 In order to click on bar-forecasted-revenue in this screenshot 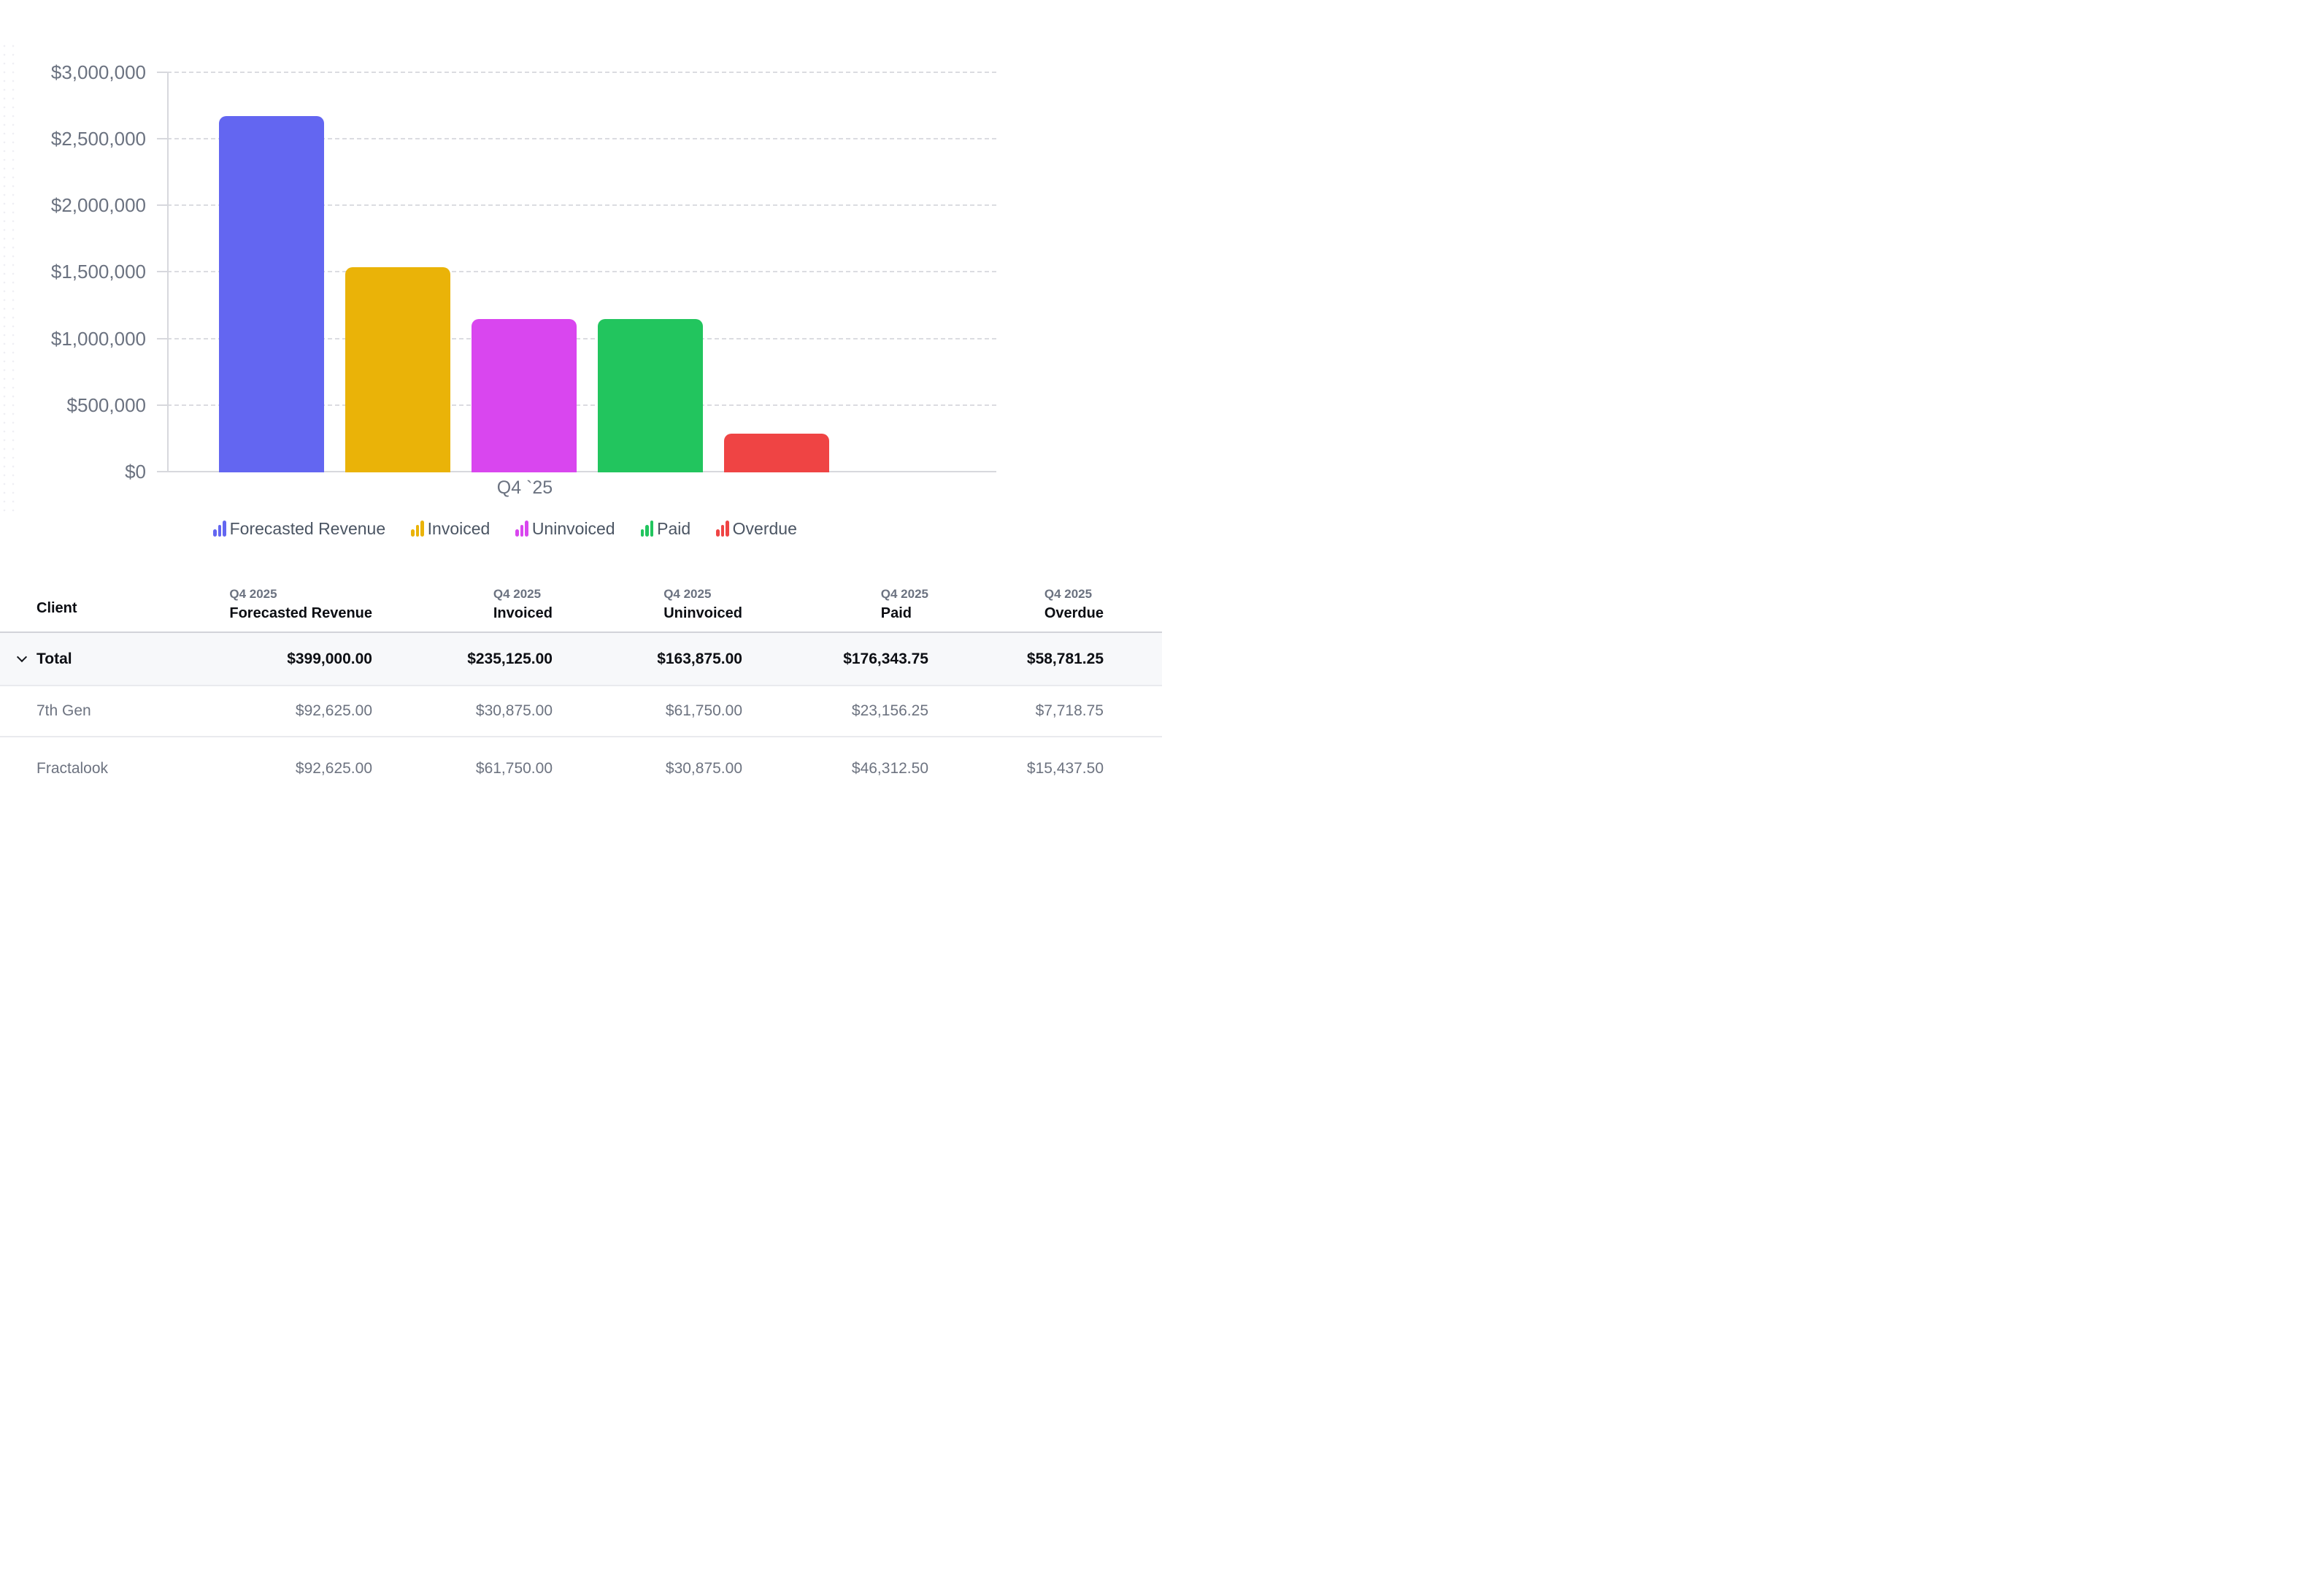, I will do `click(271, 294)`.